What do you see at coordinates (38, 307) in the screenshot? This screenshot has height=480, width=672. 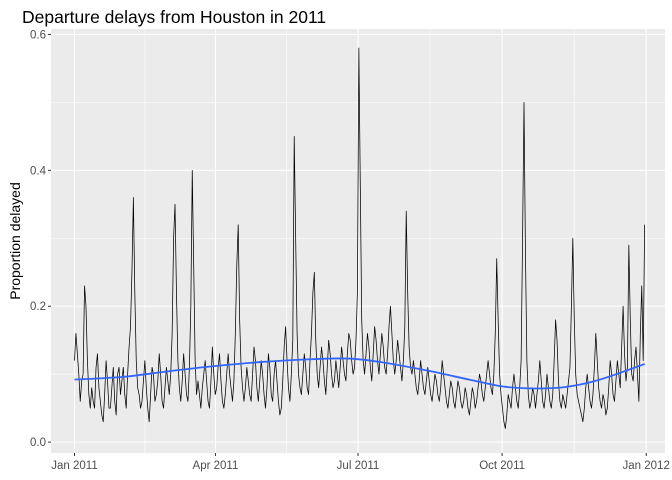 I see `y-tick-label: 0.2` at bounding box center [38, 307].